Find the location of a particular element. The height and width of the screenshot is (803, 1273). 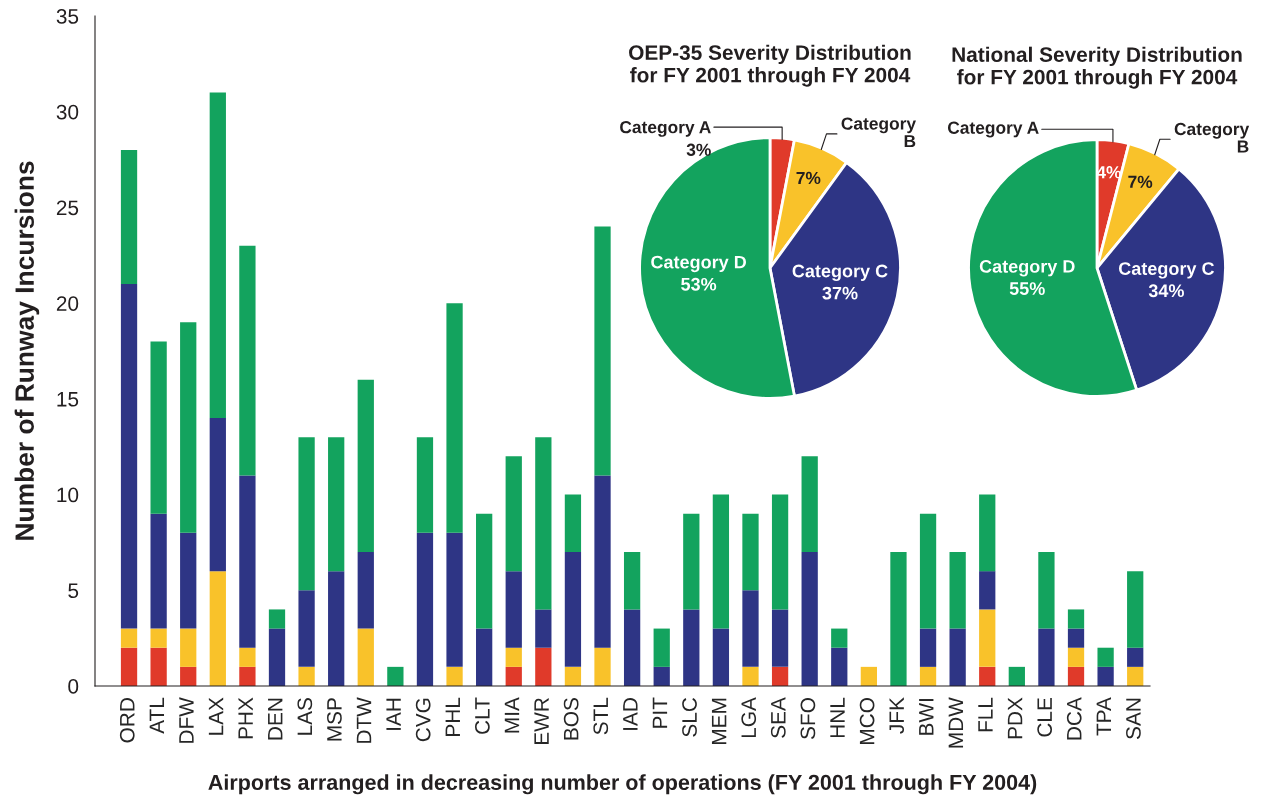

y-tick-label: 0 is located at coordinates (73, 686).